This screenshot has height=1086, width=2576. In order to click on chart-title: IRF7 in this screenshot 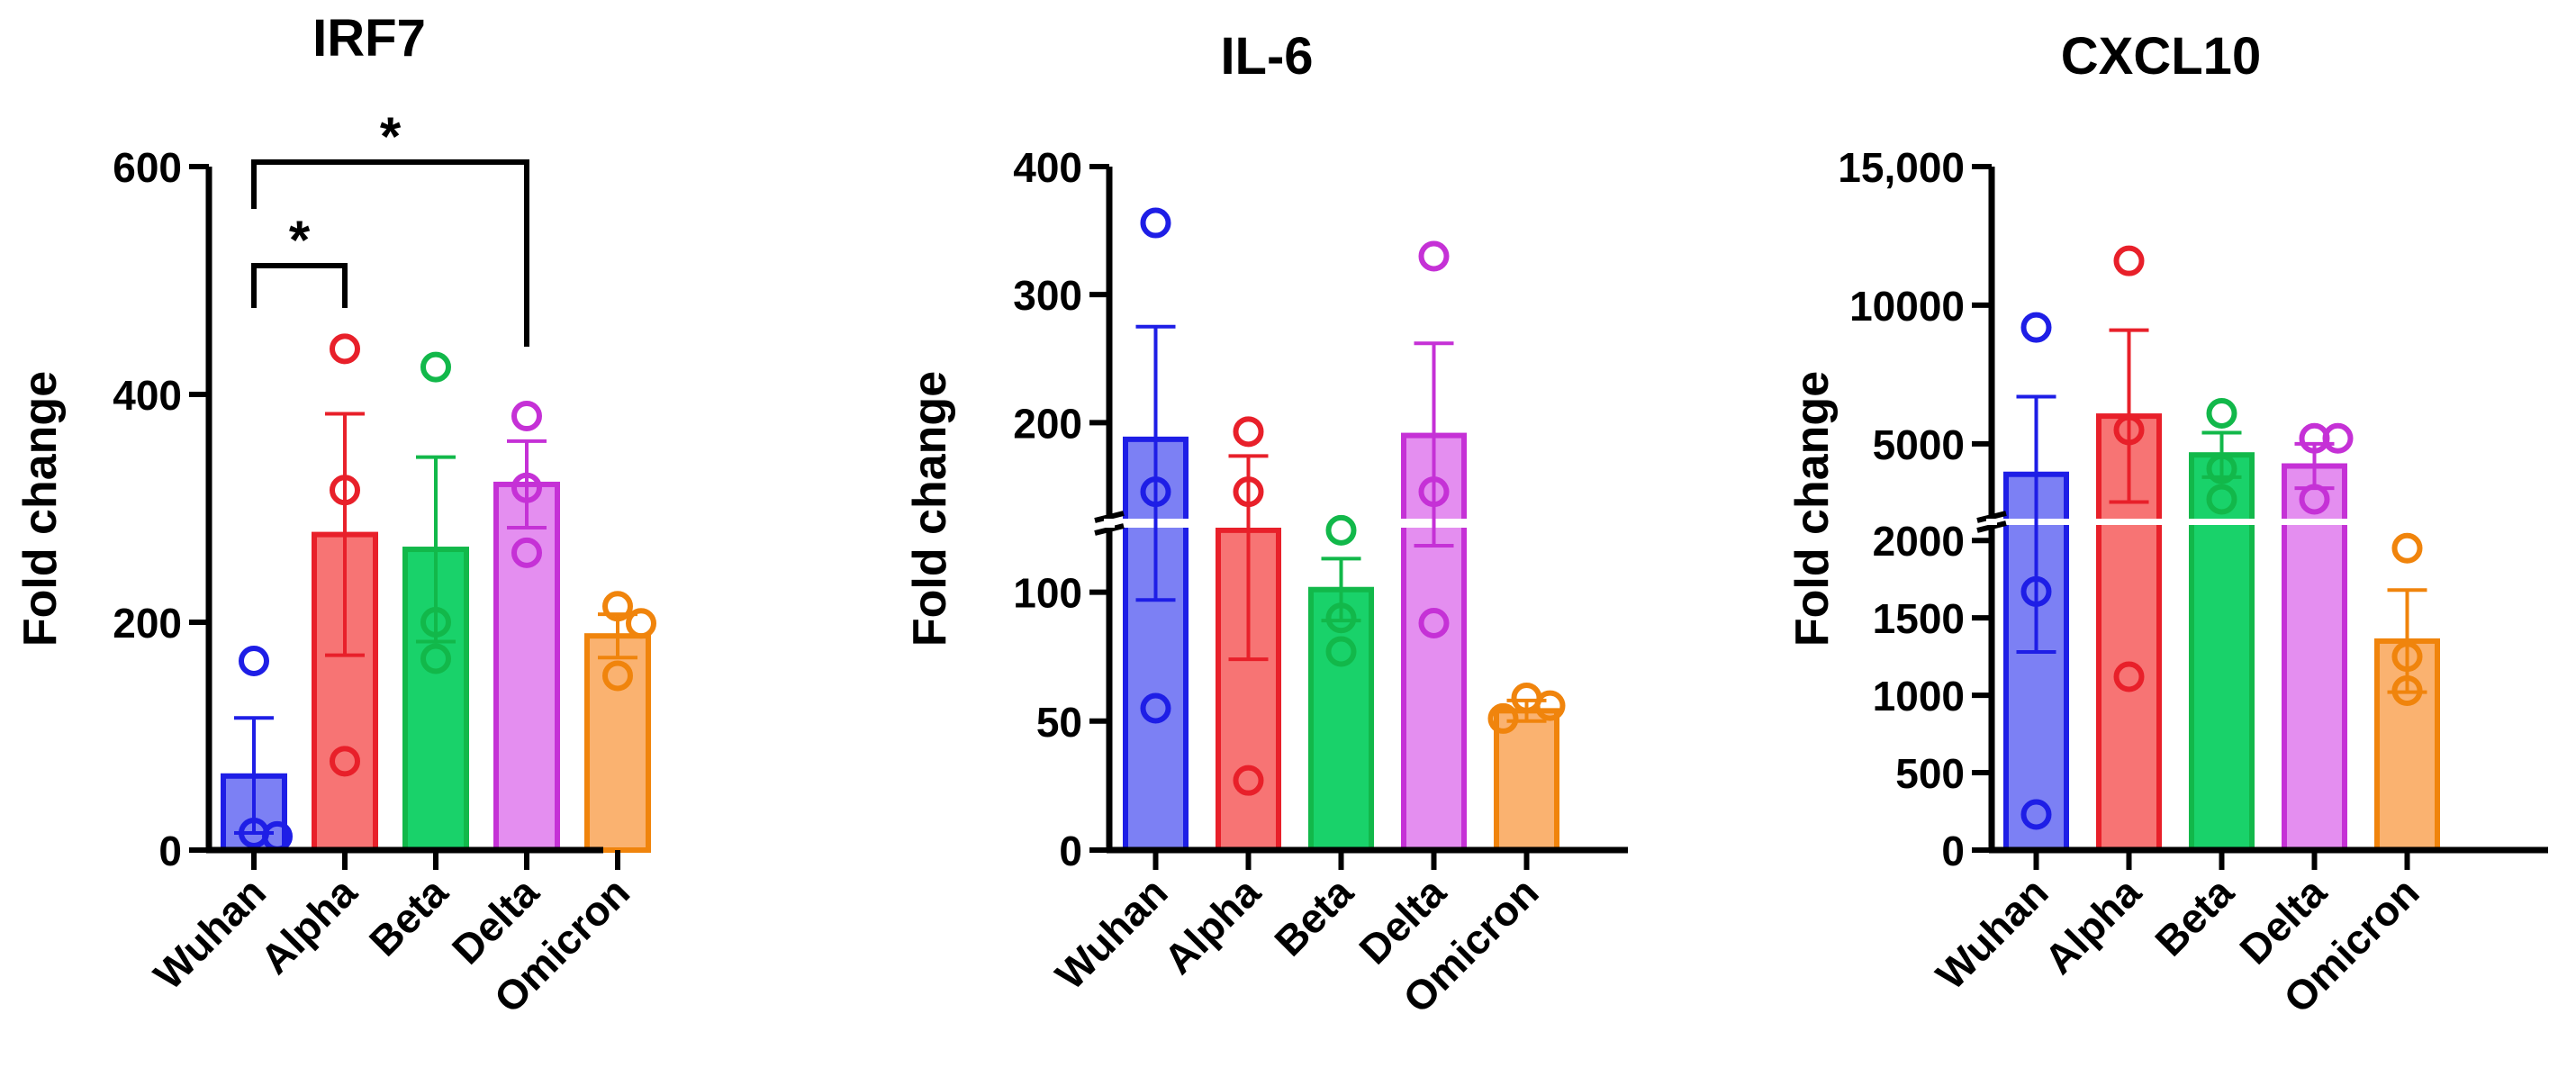, I will do `click(369, 38)`.